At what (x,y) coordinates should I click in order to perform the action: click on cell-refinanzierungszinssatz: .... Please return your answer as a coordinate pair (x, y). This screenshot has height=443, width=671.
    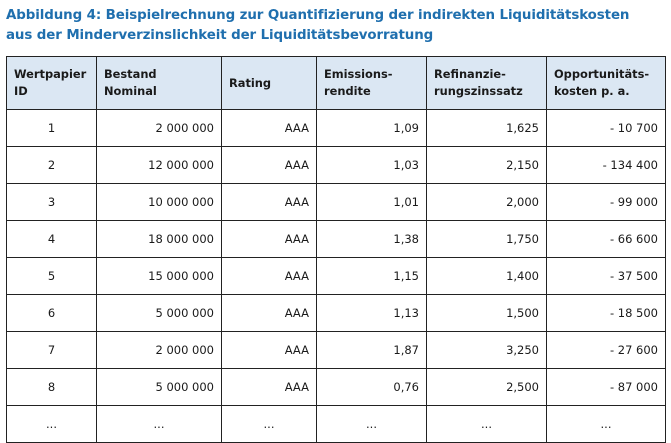
    Looking at the image, I should click on (486, 424).